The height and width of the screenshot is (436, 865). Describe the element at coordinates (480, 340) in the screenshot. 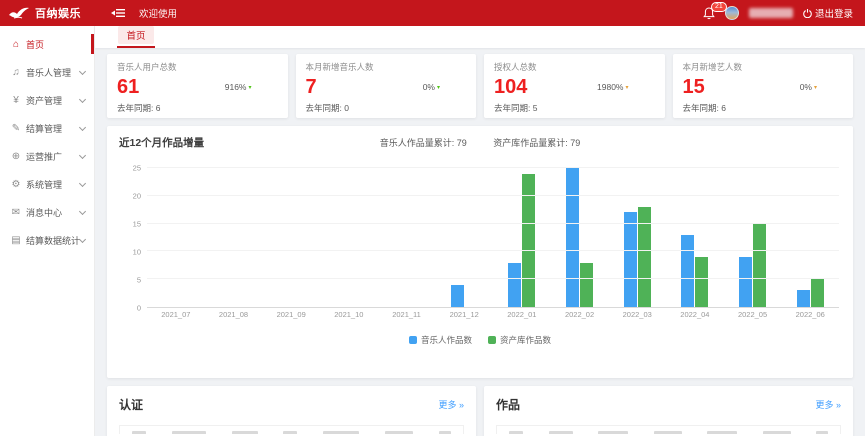

I see `chart-legend: 音乐人作品数 资产库作品数` at that location.